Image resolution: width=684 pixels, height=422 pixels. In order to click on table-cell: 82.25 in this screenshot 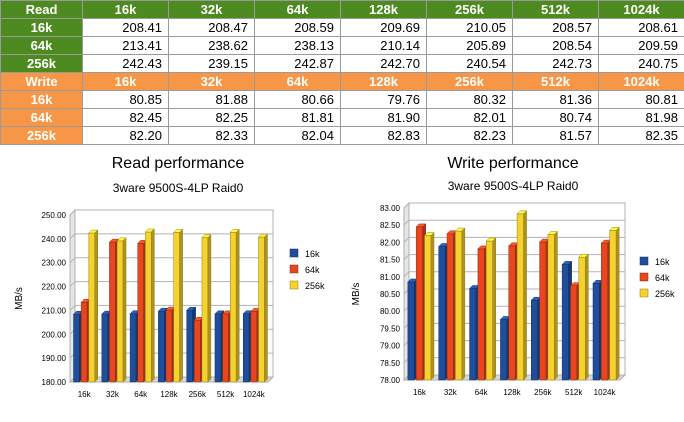, I will do `click(212, 118)`.